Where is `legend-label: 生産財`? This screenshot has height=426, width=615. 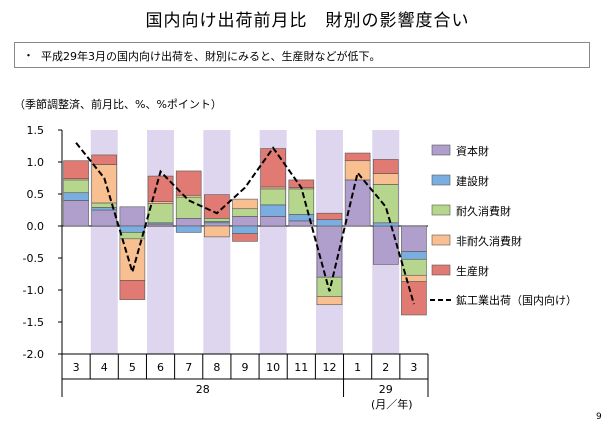 legend-label: 生産財 is located at coordinates (472, 271).